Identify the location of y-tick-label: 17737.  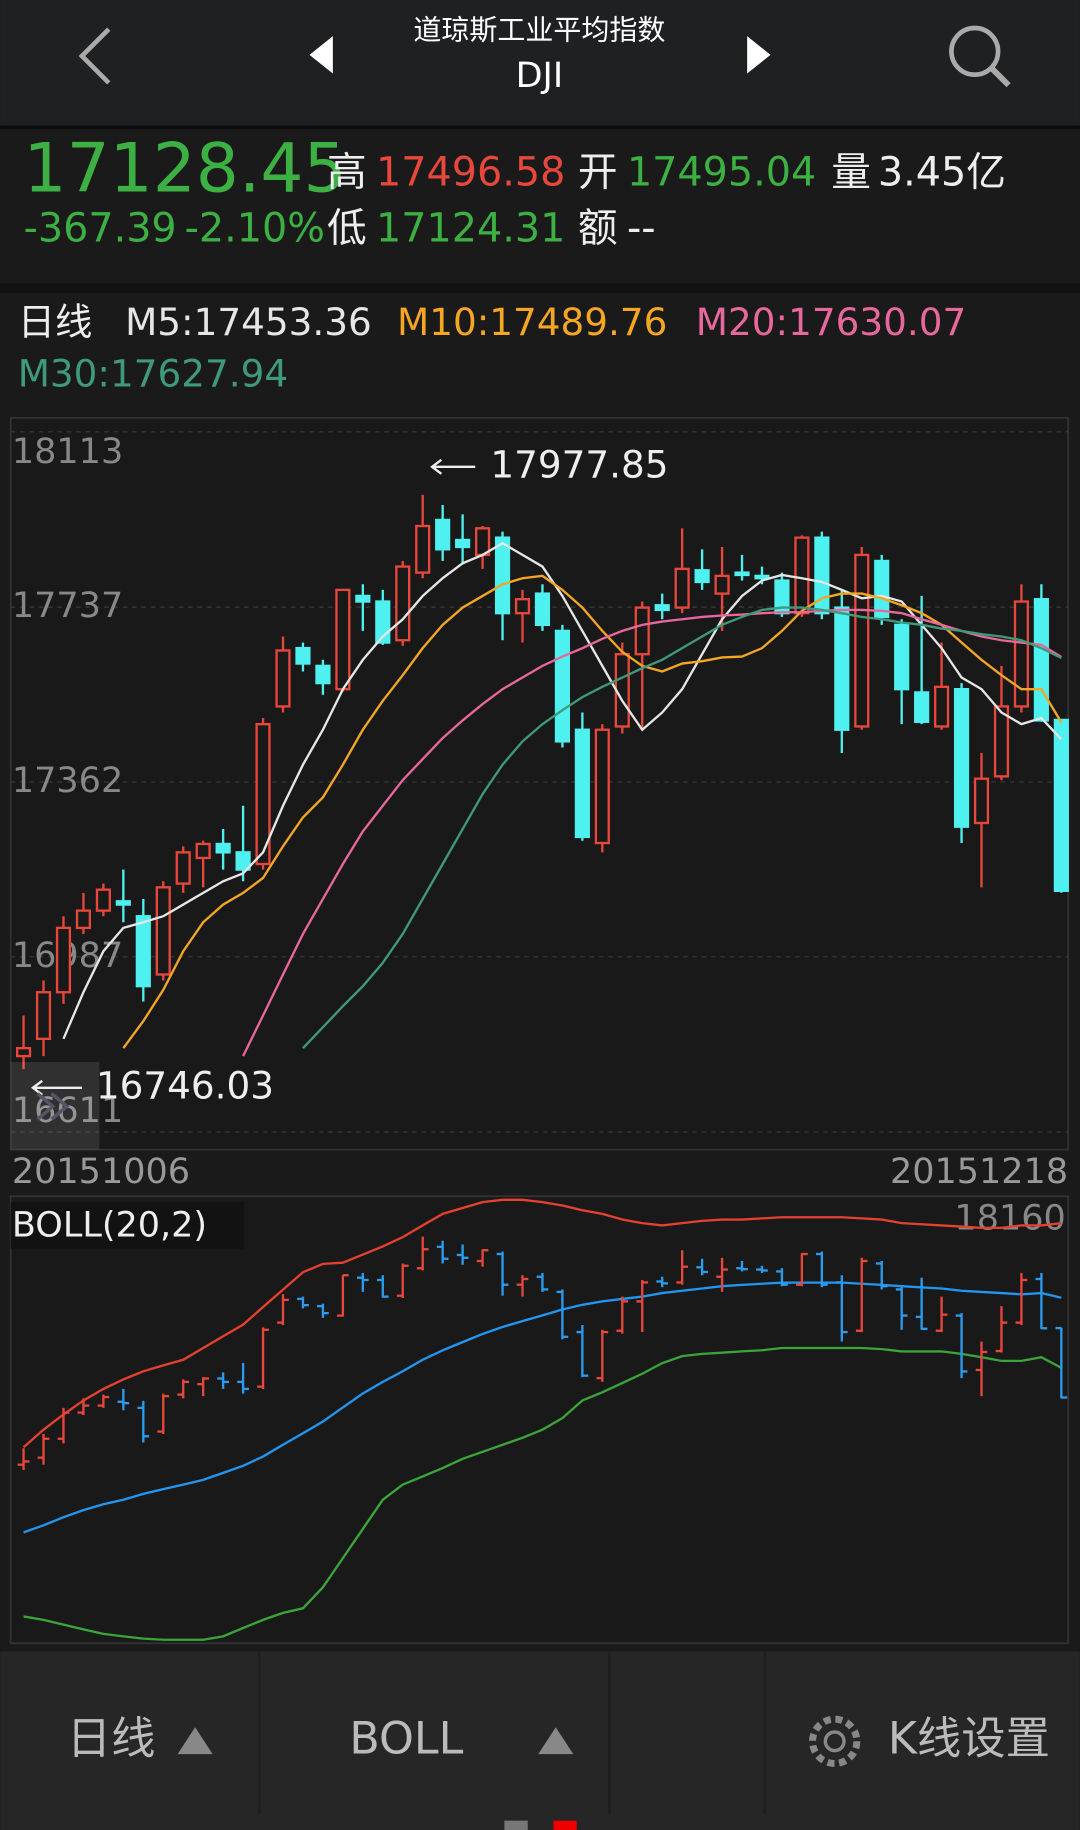
(67, 606).